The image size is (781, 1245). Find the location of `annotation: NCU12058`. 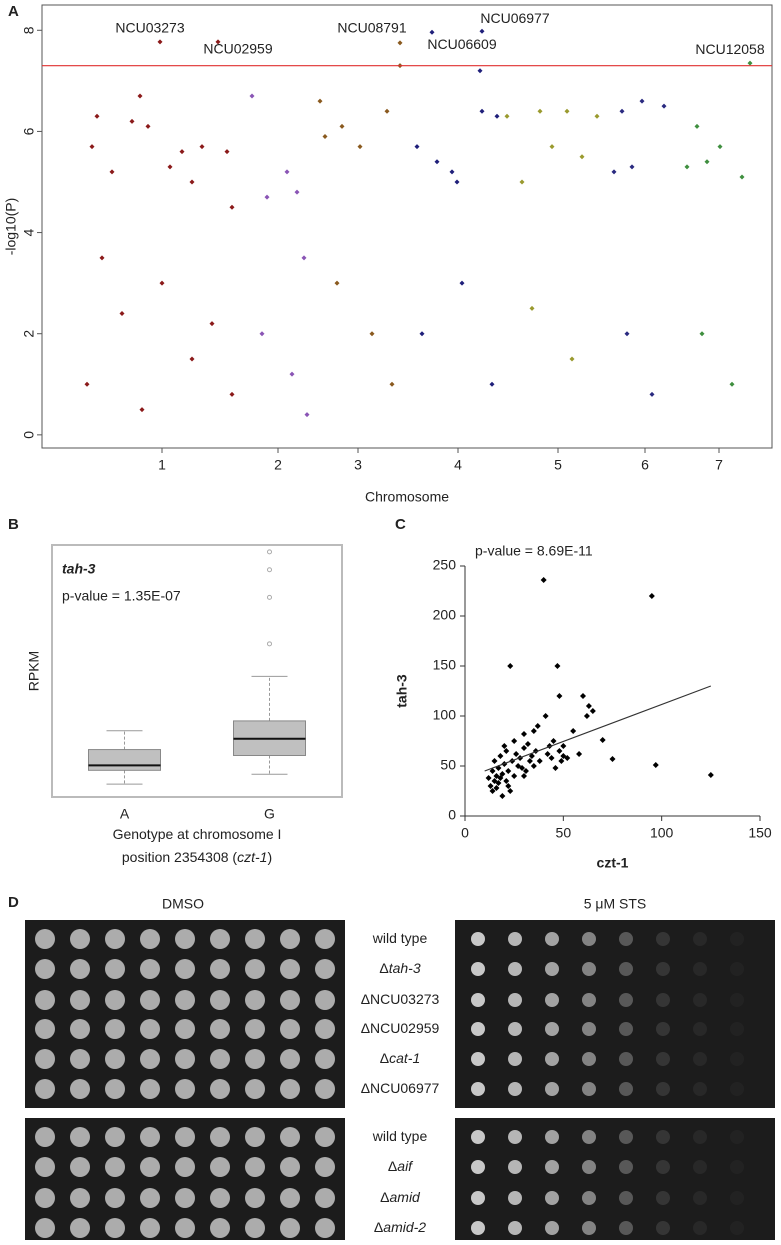

annotation: NCU12058 is located at coordinates (729, 49).